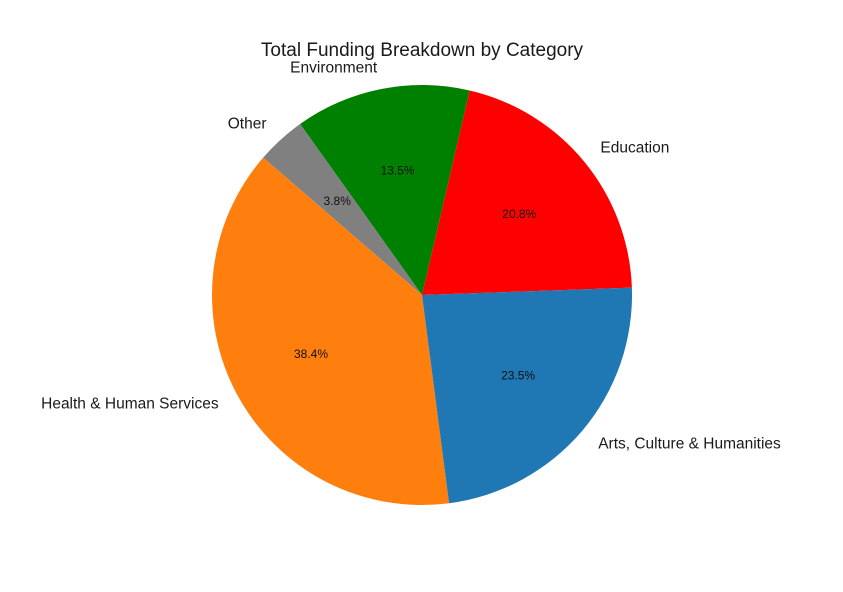 The width and height of the screenshot is (843, 592). I want to click on pct-label-health-human-services: 38.4%, so click(311, 354).